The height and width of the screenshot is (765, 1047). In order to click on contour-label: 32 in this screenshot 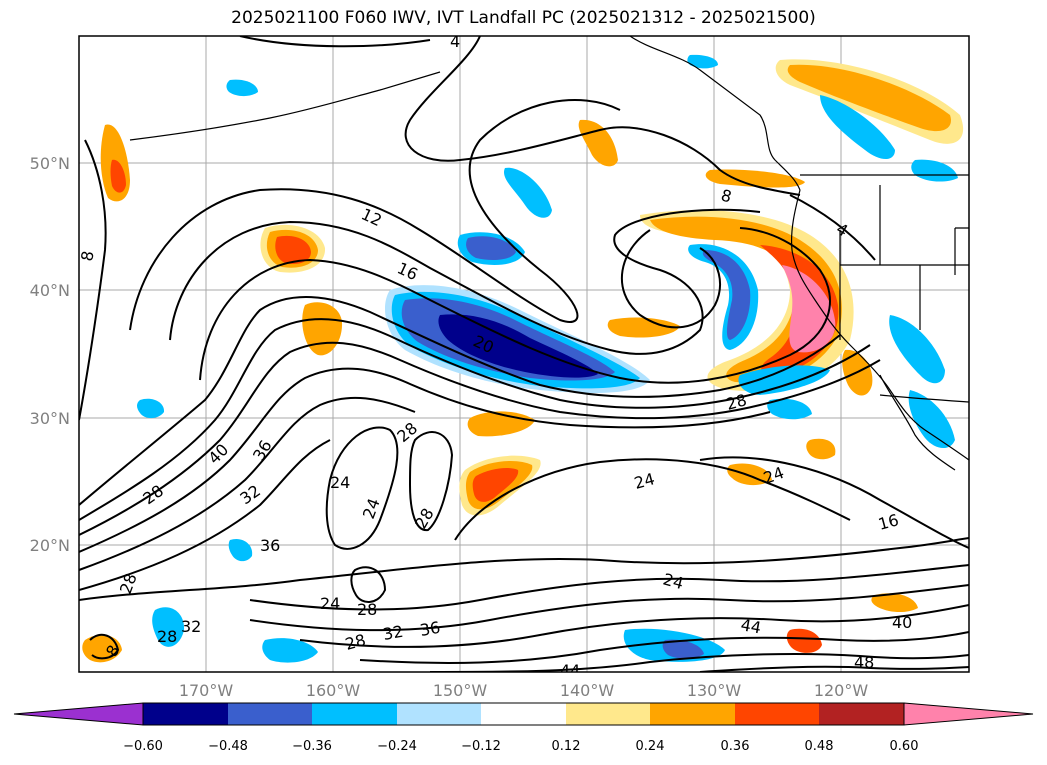, I will do `click(392, 633)`.